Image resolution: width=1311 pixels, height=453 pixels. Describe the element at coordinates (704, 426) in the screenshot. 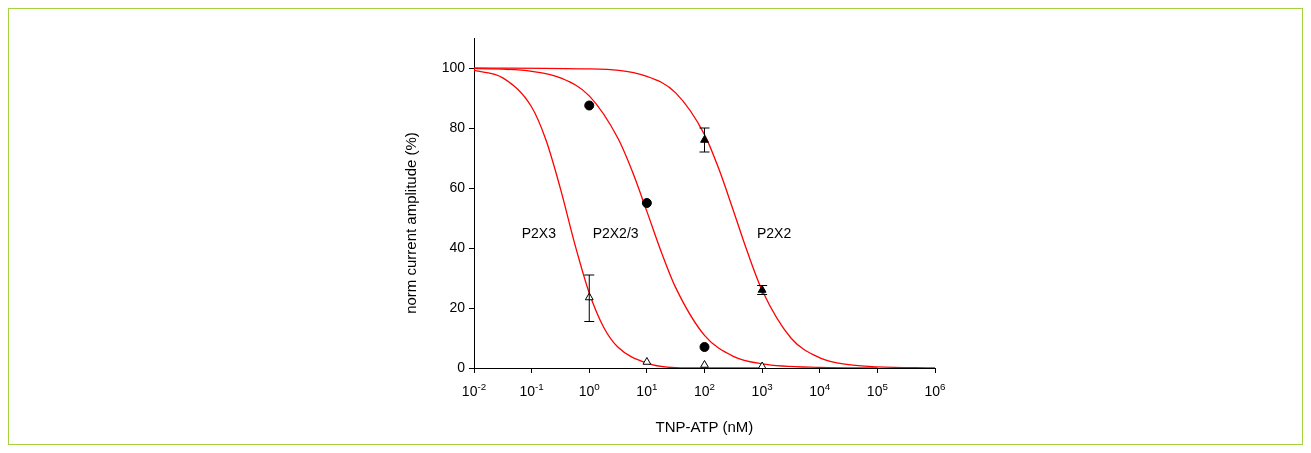

I see `x-axis-title: TNP-ATP (nM)` at that location.